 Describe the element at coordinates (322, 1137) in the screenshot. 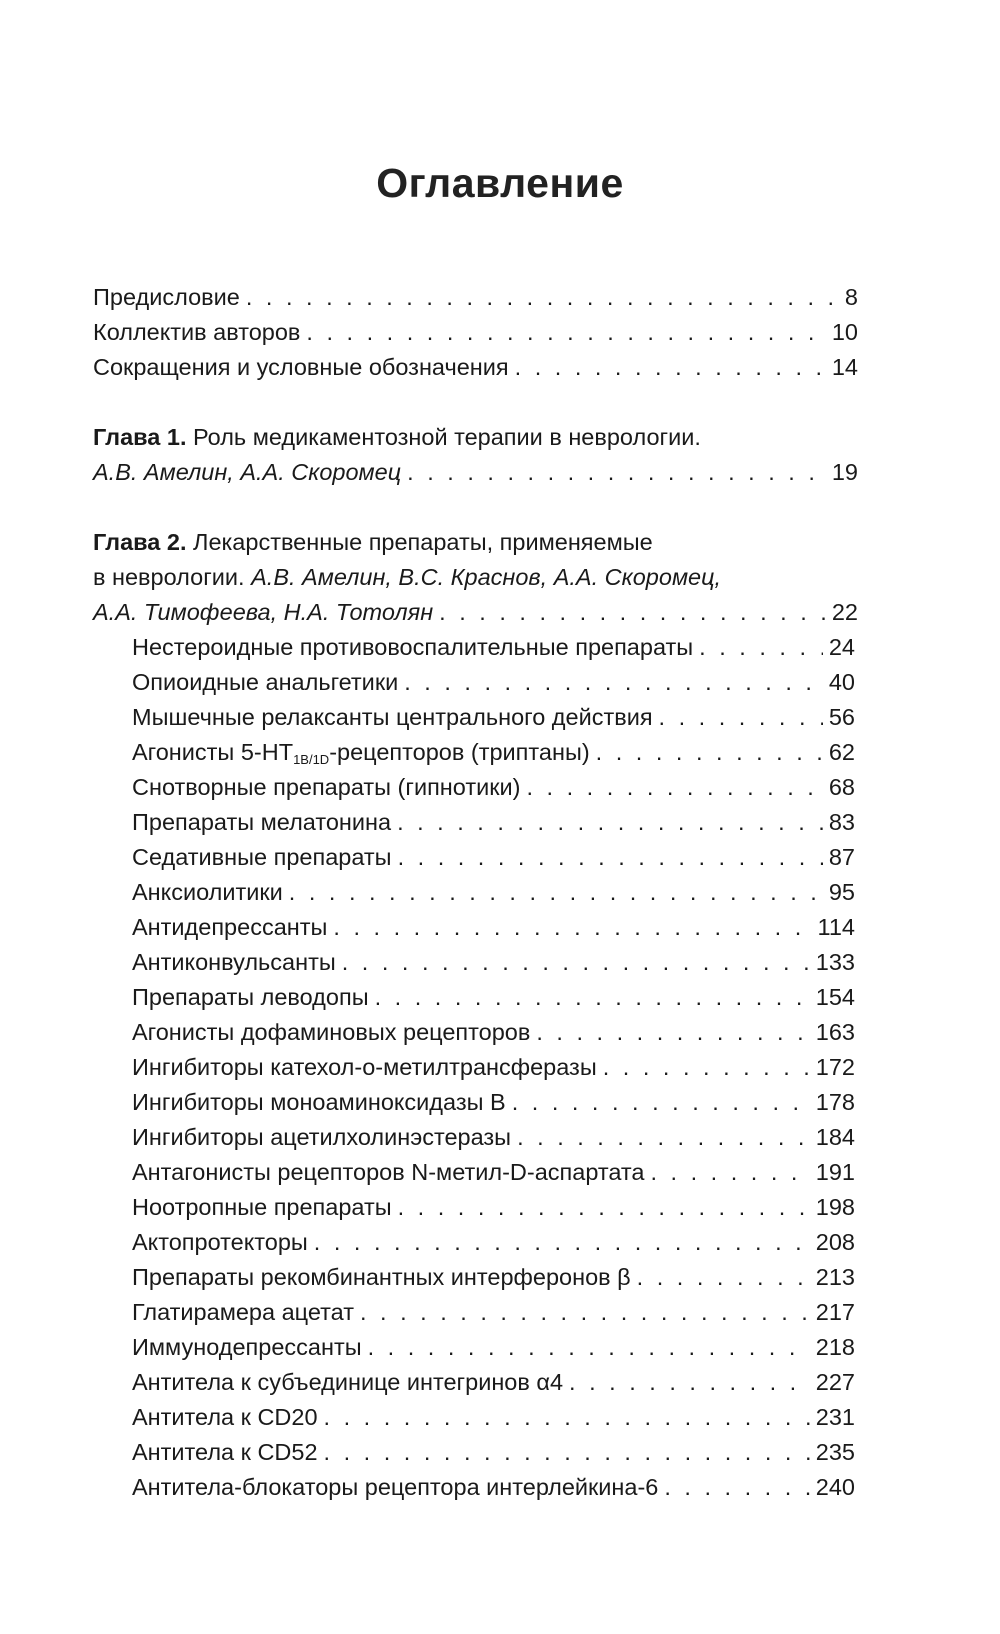

I see `entry-title: Ингибиторы ацетилхолинэстеразы` at that location.